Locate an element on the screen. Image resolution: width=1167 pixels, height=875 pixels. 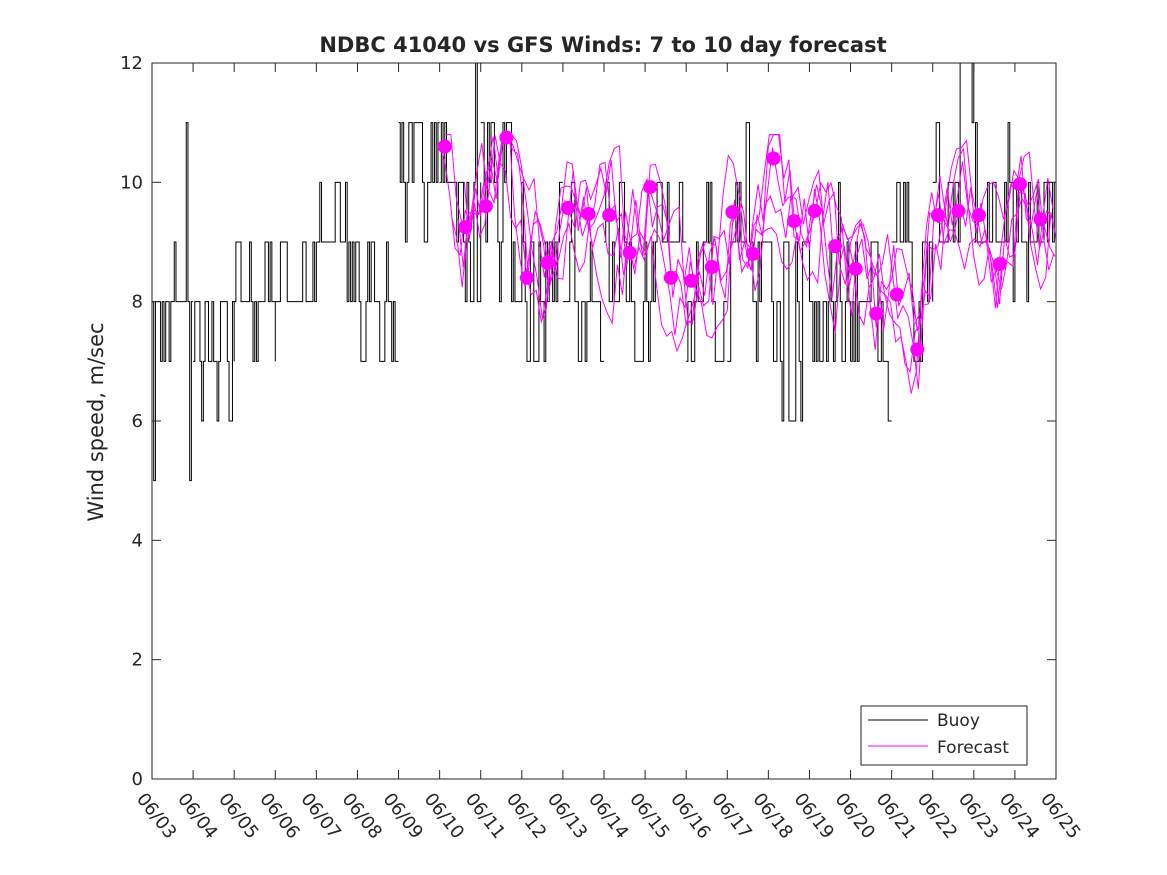
legend-buoy-label: Buoy is located at coordinates (958, 721).